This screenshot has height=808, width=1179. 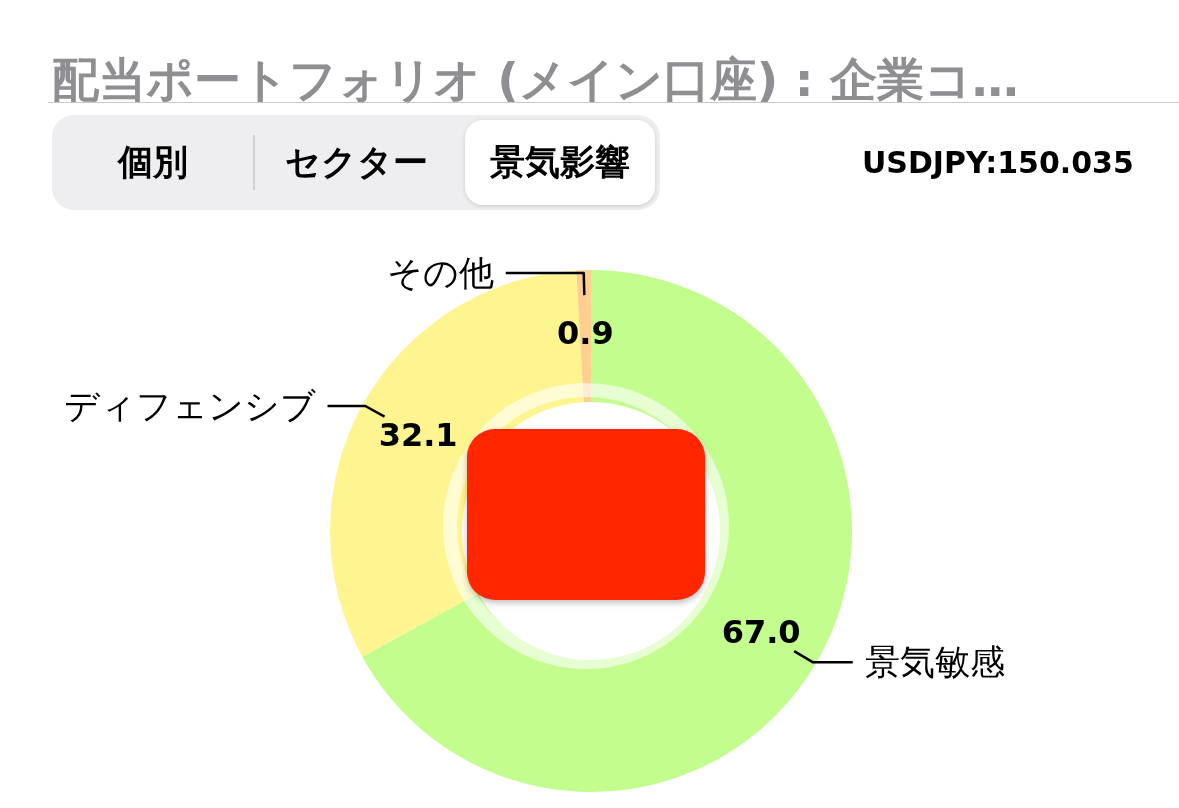 What do you see at coordinates (560, 162) in the screenshot?
I see `tab-button: 景気影響` at bounding box center [560, 162].